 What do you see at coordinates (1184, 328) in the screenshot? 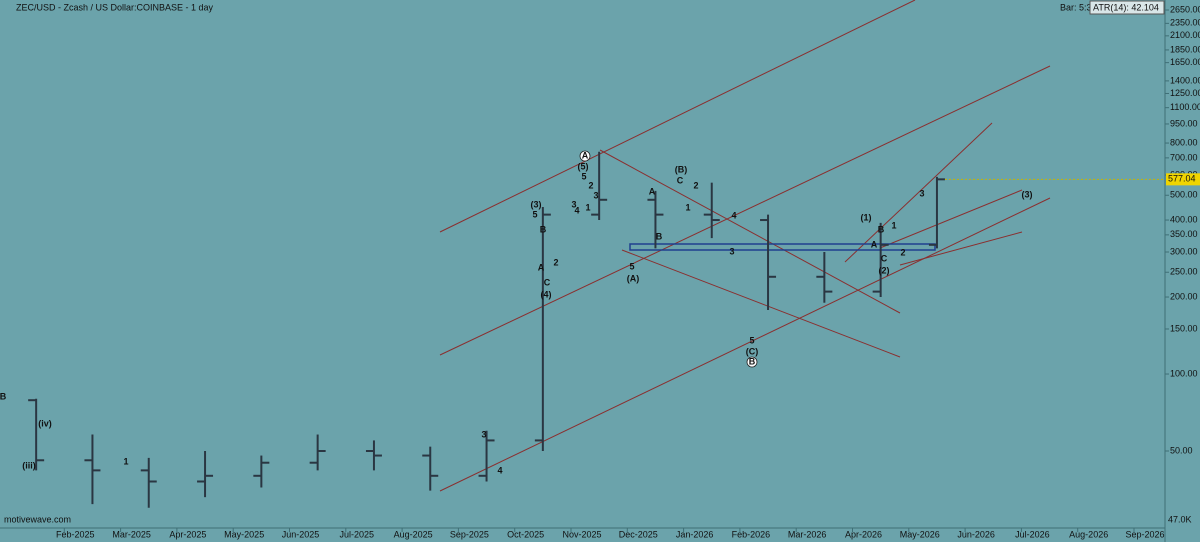
I see `y-tick-label: 150.00` at bounding box center [1184, 328].